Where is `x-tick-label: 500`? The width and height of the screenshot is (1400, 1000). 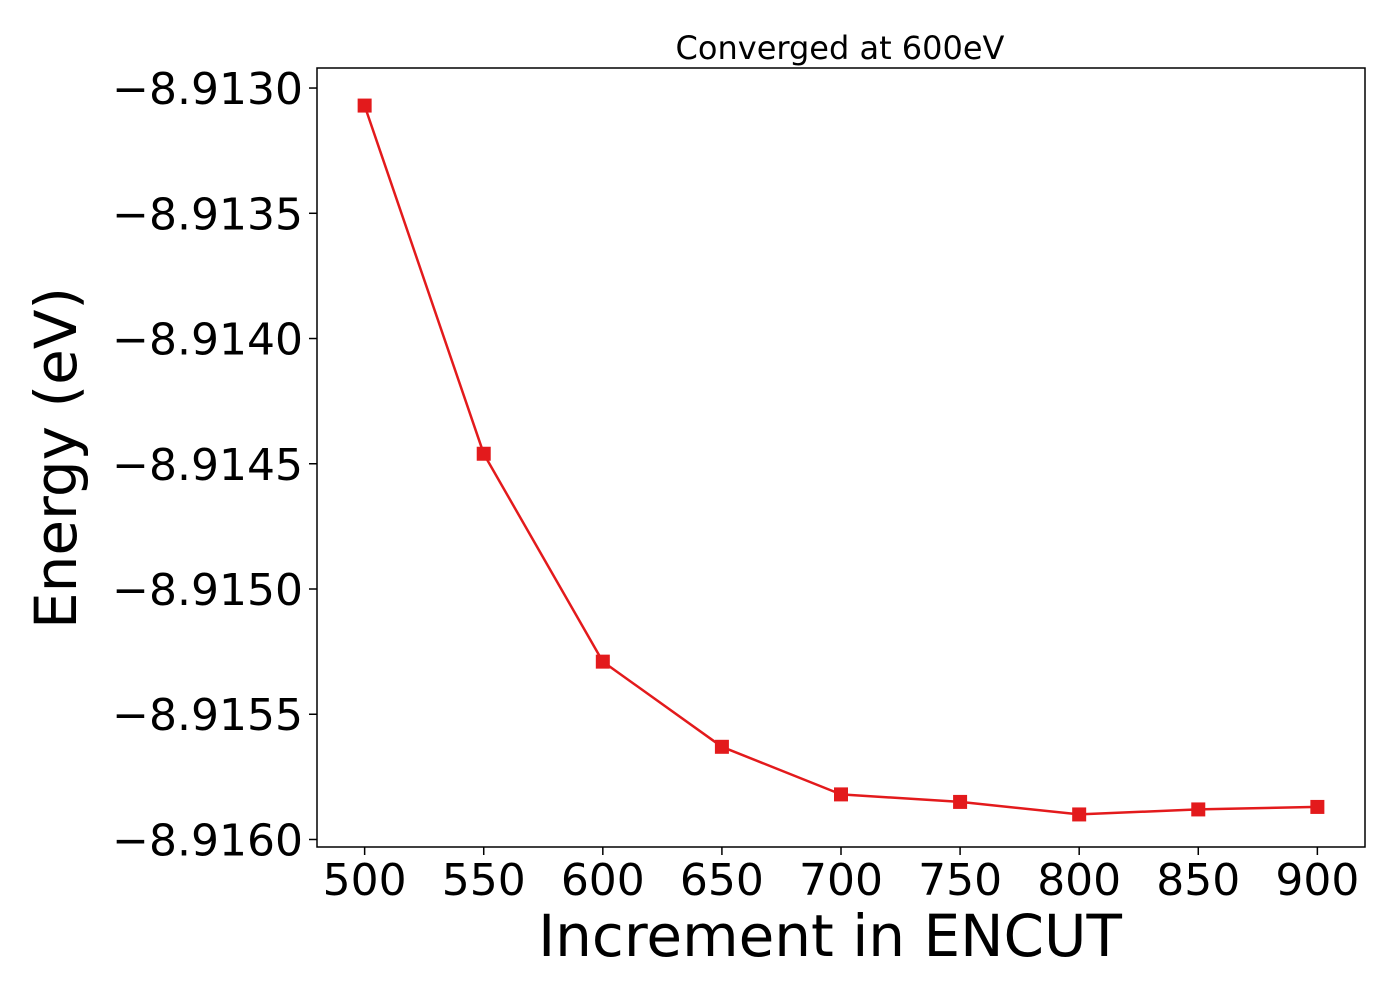 x-tick-label: 500 is located at coordinates (365, 880).